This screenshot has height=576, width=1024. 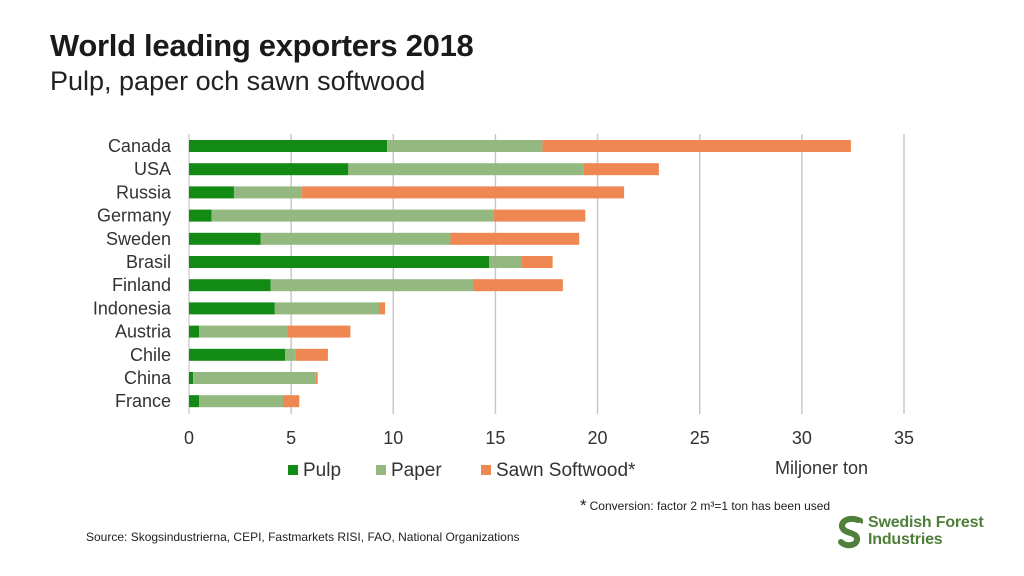 I want to click on x-tick-label: 5, so click(x=291, y=438).